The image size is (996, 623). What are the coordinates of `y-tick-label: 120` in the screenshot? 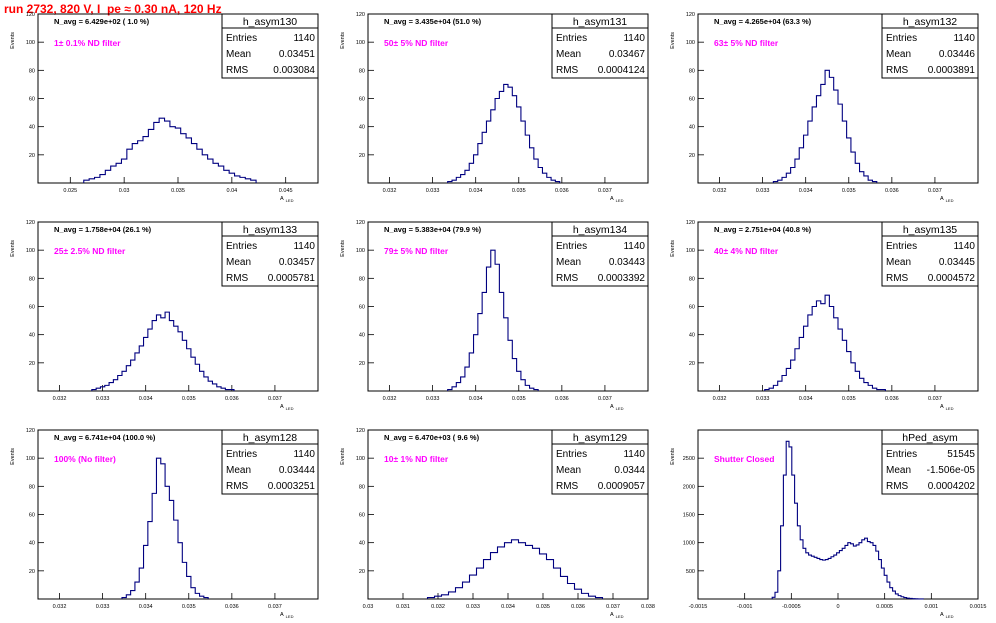 It's located at (30, 15).